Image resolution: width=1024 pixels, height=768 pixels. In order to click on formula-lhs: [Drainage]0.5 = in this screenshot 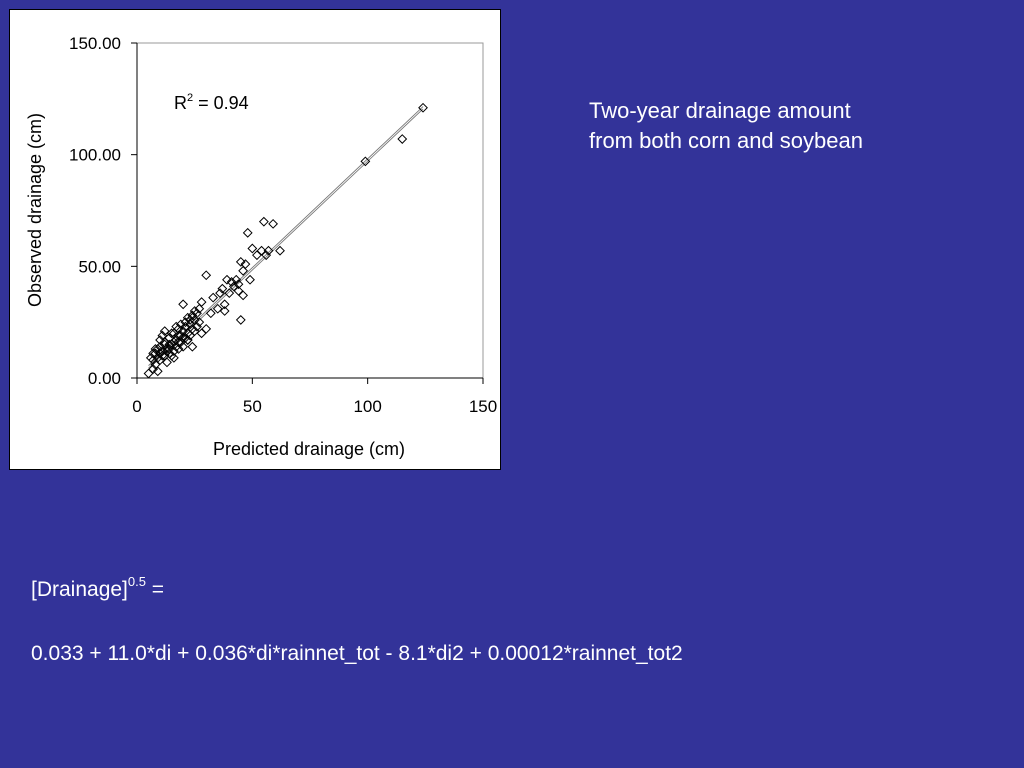, I will do `click(98, 588)`.